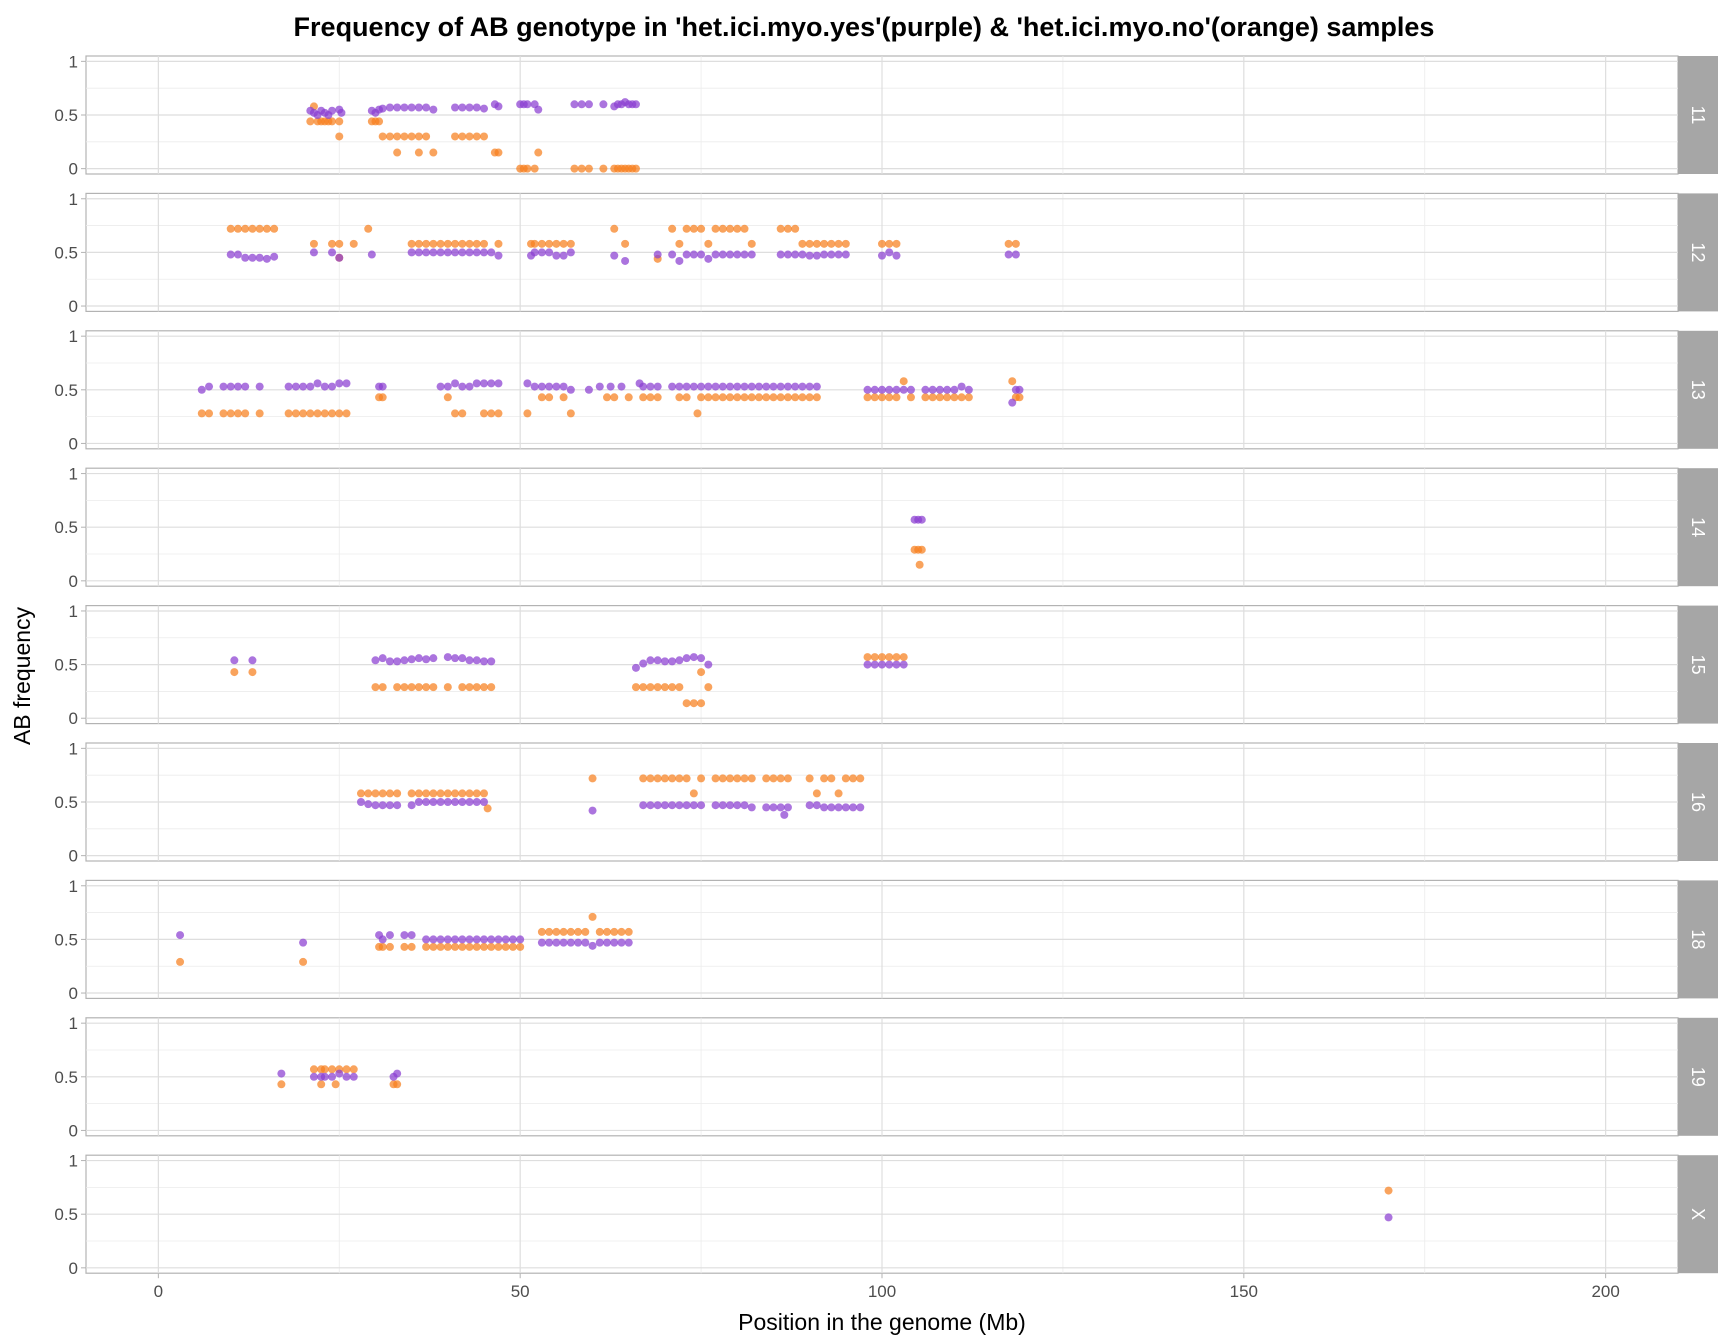 Image resolution: width=1728 pixels, height=1344 pixels. I want to click on facet-panel-12: 0 0.5 1 12, so click(886, 253).